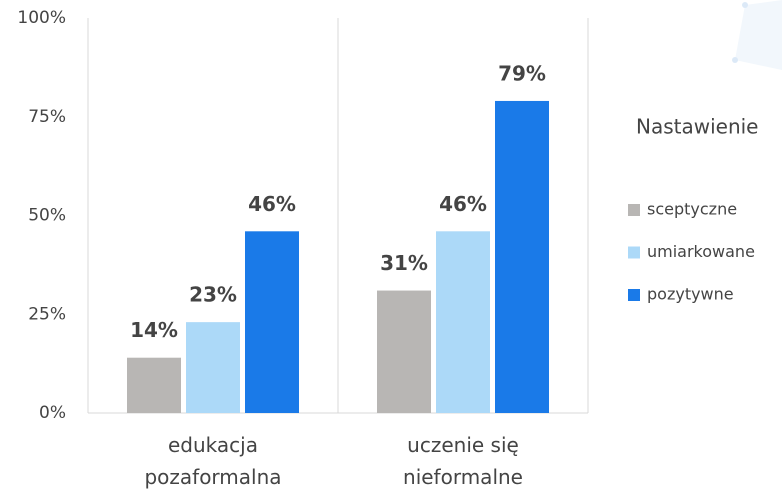  I want to click on x-tick-label: edukacja pozaformalna, so click(212, 461).